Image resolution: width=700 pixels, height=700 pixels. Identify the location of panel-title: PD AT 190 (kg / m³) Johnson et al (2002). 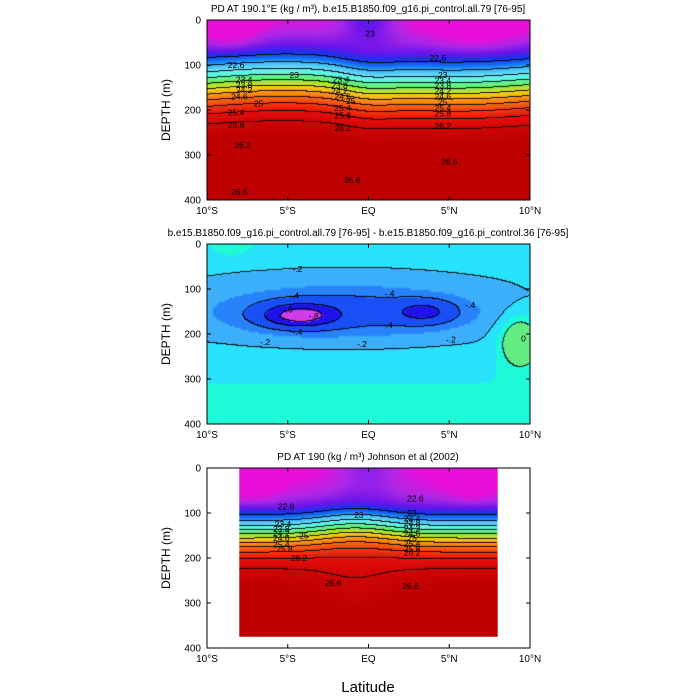
(367, 457).